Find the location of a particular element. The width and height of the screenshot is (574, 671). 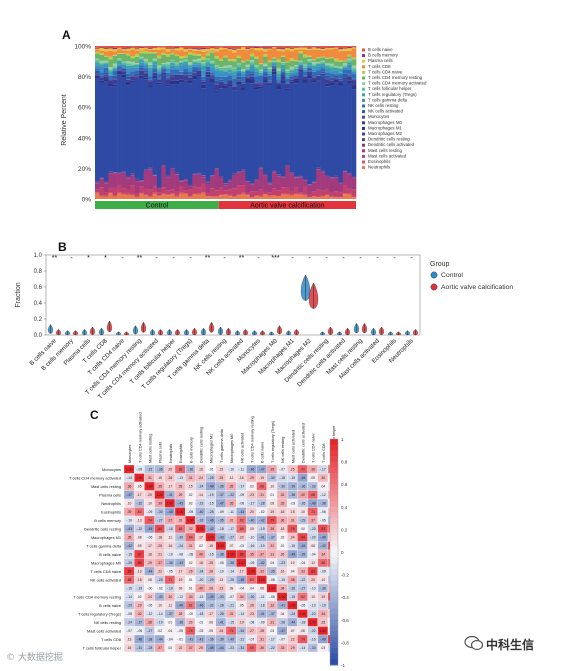

panel-c-cell-value: .15 is located at coordinates (159, 478).